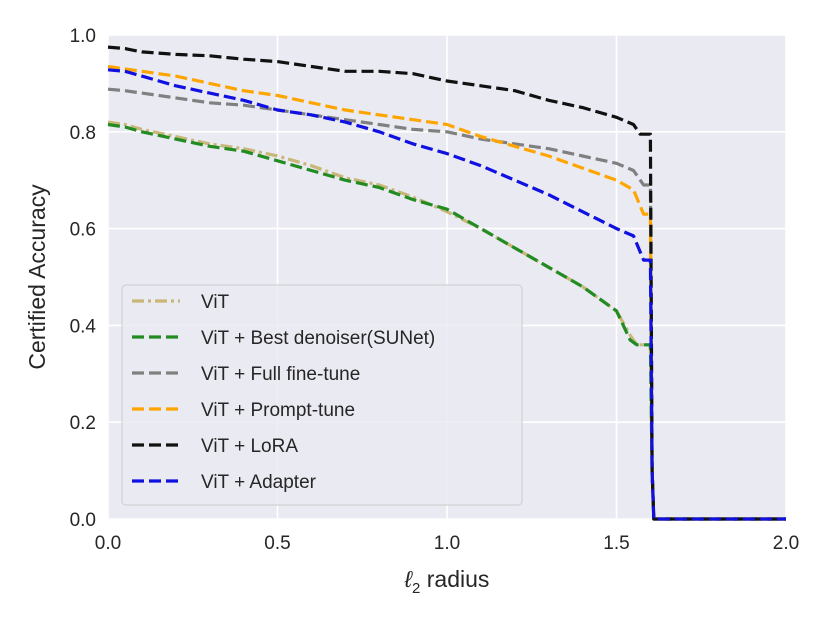 The image size is (830, 623). What do you see at coordinates (447, 581) in the screenshot?
I see `x-axis-label: ℓ2 radius` at bounding box center [447, 581].